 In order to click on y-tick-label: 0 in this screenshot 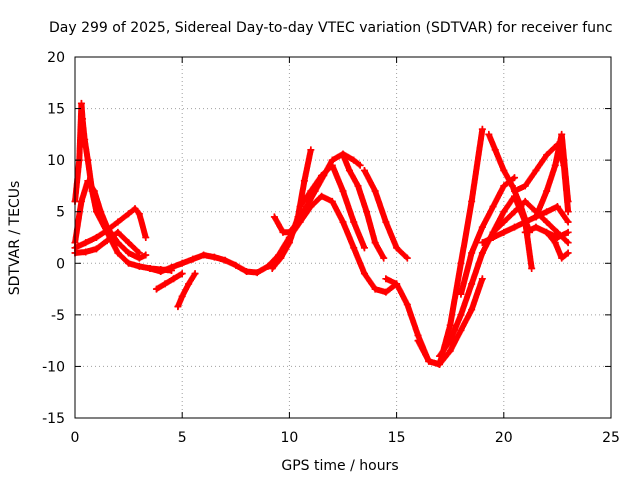, I will do `click(60, 264)`.